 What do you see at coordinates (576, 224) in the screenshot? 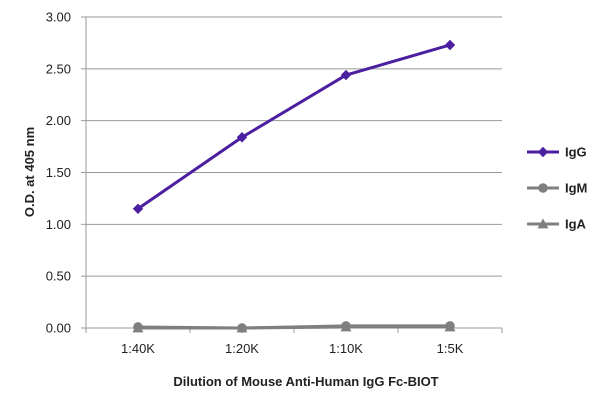
I see `legend-label: IgA` at bounding box center [576, 224].